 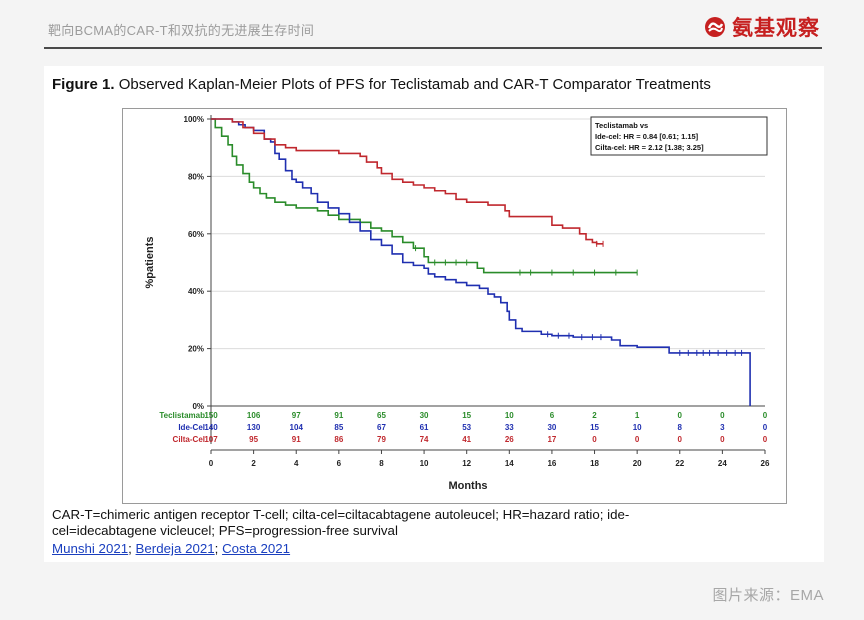 I want to click on hr-legend-line: Teclistamab vs, so click(x=621, y=125).